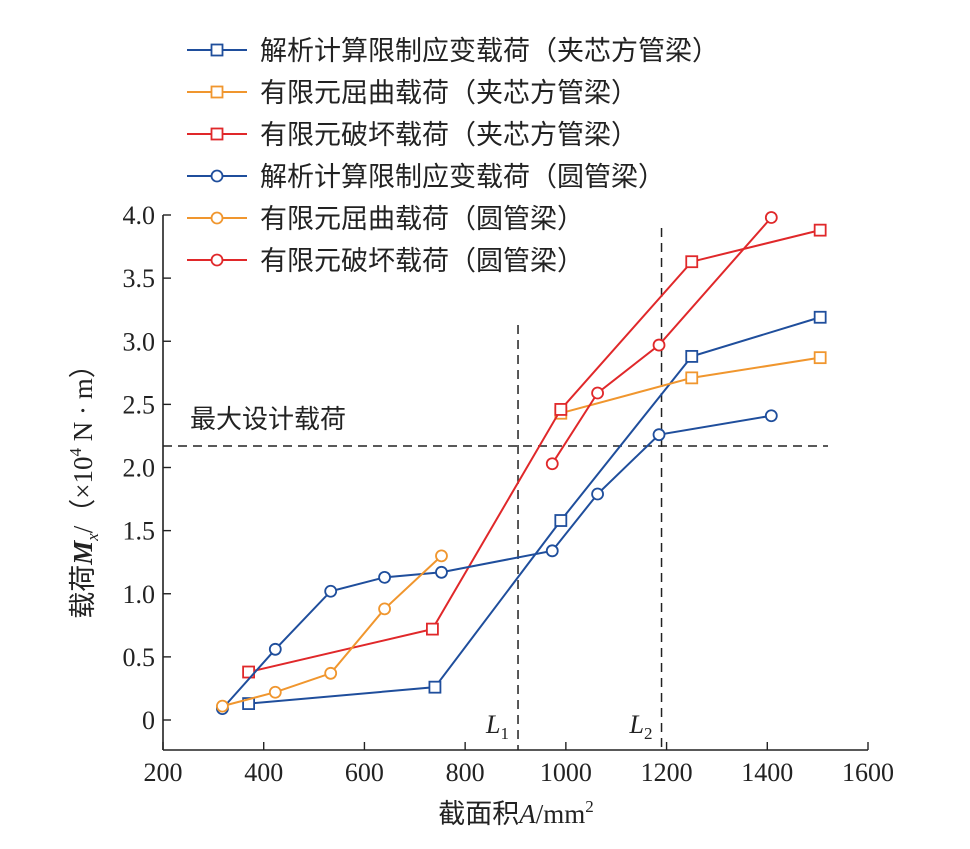 The height and width of the screenshot is (849, 970). What do you see at coordinates (767, 772) in the screenshot?
I see `x-tick-label: 1400` at bounding box center [767, 772].